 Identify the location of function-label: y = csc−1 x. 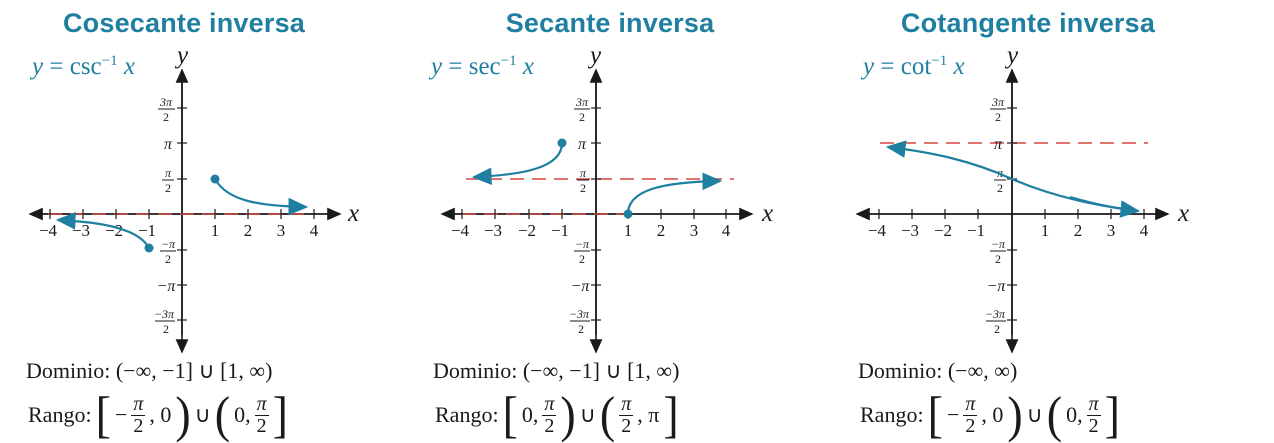
(83, 66).